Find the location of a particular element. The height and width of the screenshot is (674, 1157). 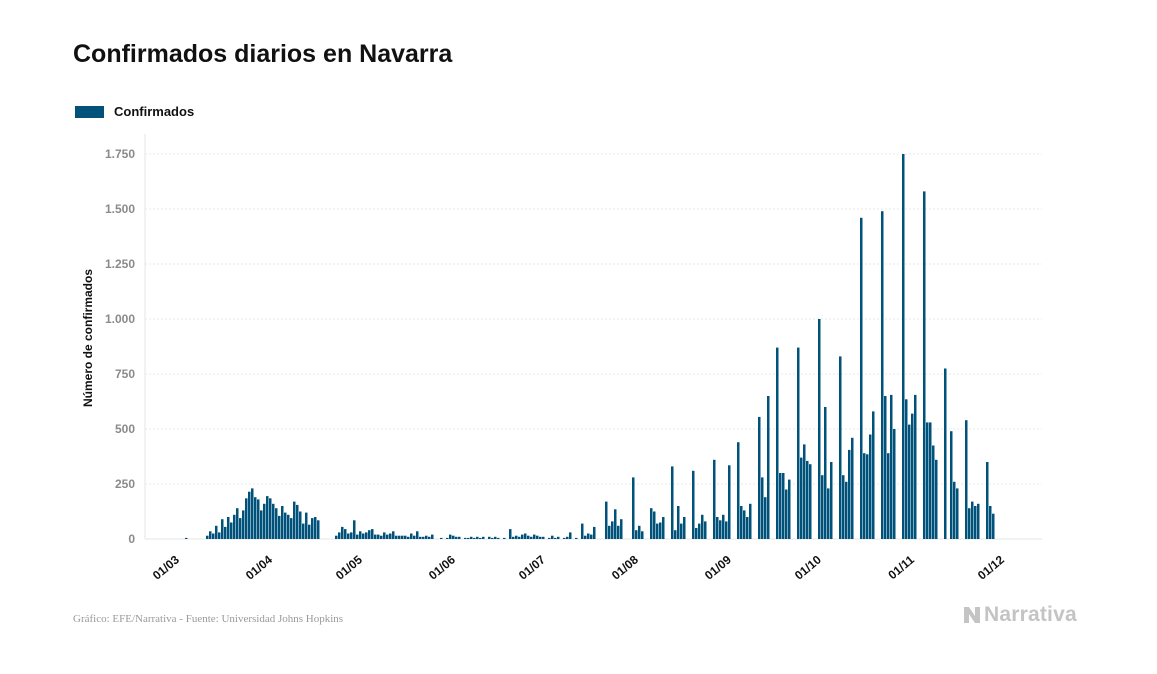

x-tick-label: 01/06 is located at coordinates (442, 567).